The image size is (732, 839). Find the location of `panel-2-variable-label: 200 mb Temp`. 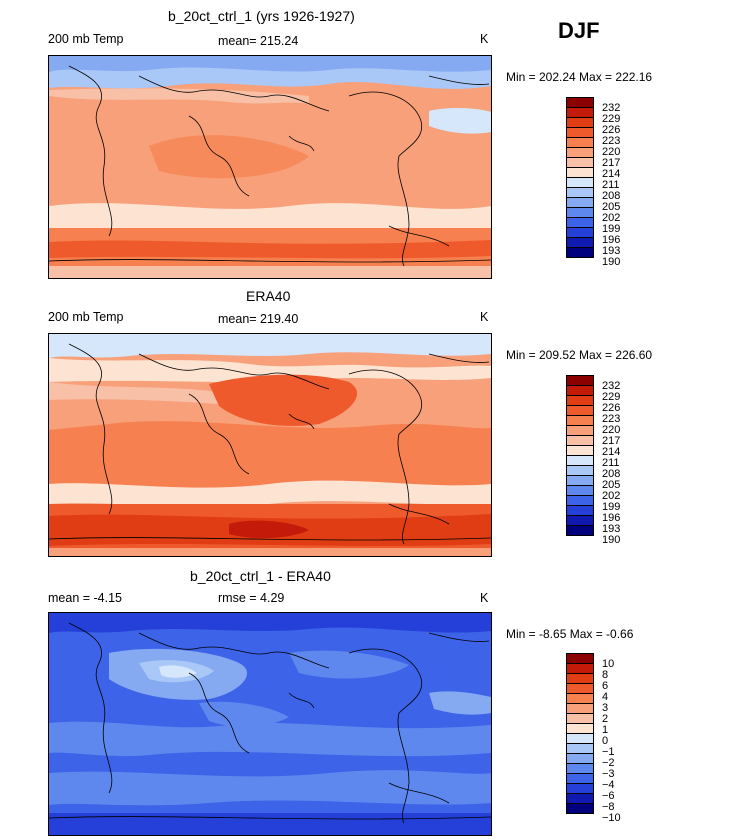

panel-2-variable-label: 200 mb Temp is located at coordinates (86, 317).